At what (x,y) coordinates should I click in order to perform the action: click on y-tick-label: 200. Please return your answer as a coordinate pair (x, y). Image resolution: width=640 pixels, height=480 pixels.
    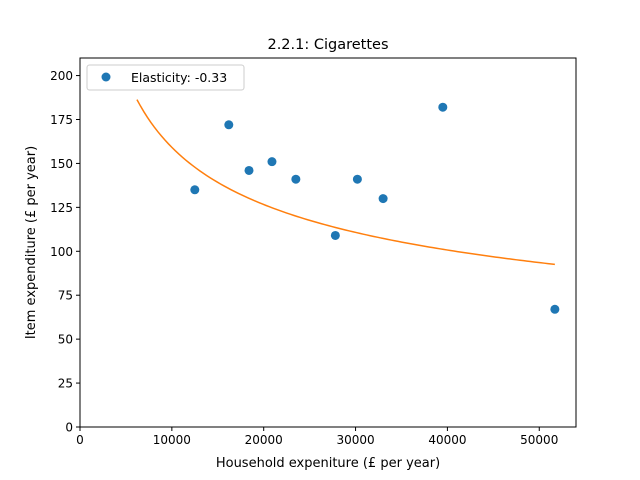
    Looking at the image, I should click on (61, 76).